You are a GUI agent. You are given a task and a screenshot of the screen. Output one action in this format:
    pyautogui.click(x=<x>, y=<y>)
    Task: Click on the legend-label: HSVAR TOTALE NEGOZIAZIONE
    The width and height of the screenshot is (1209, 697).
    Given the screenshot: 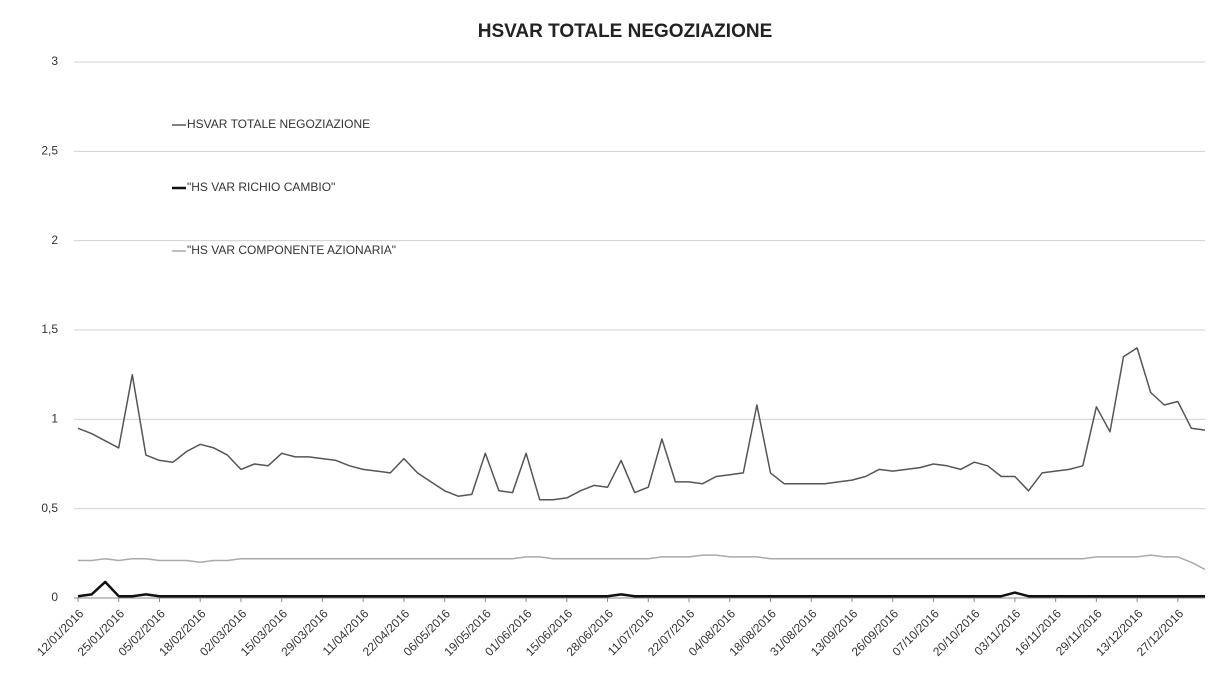 What is the action you would take?
    pyautogui.click(x=278, y=124)
    